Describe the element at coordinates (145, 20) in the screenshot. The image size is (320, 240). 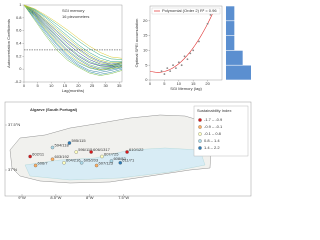
I see `y-tick-label: 20` at that location.